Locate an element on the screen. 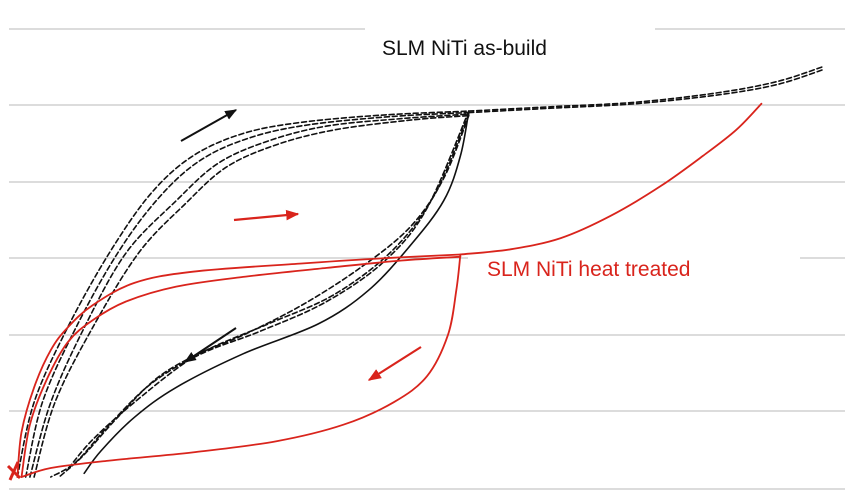 The width and height of the screenshot is (845, 495). annotation-as-build: SLM NiTi as-build is located at coordinates (464, 48).